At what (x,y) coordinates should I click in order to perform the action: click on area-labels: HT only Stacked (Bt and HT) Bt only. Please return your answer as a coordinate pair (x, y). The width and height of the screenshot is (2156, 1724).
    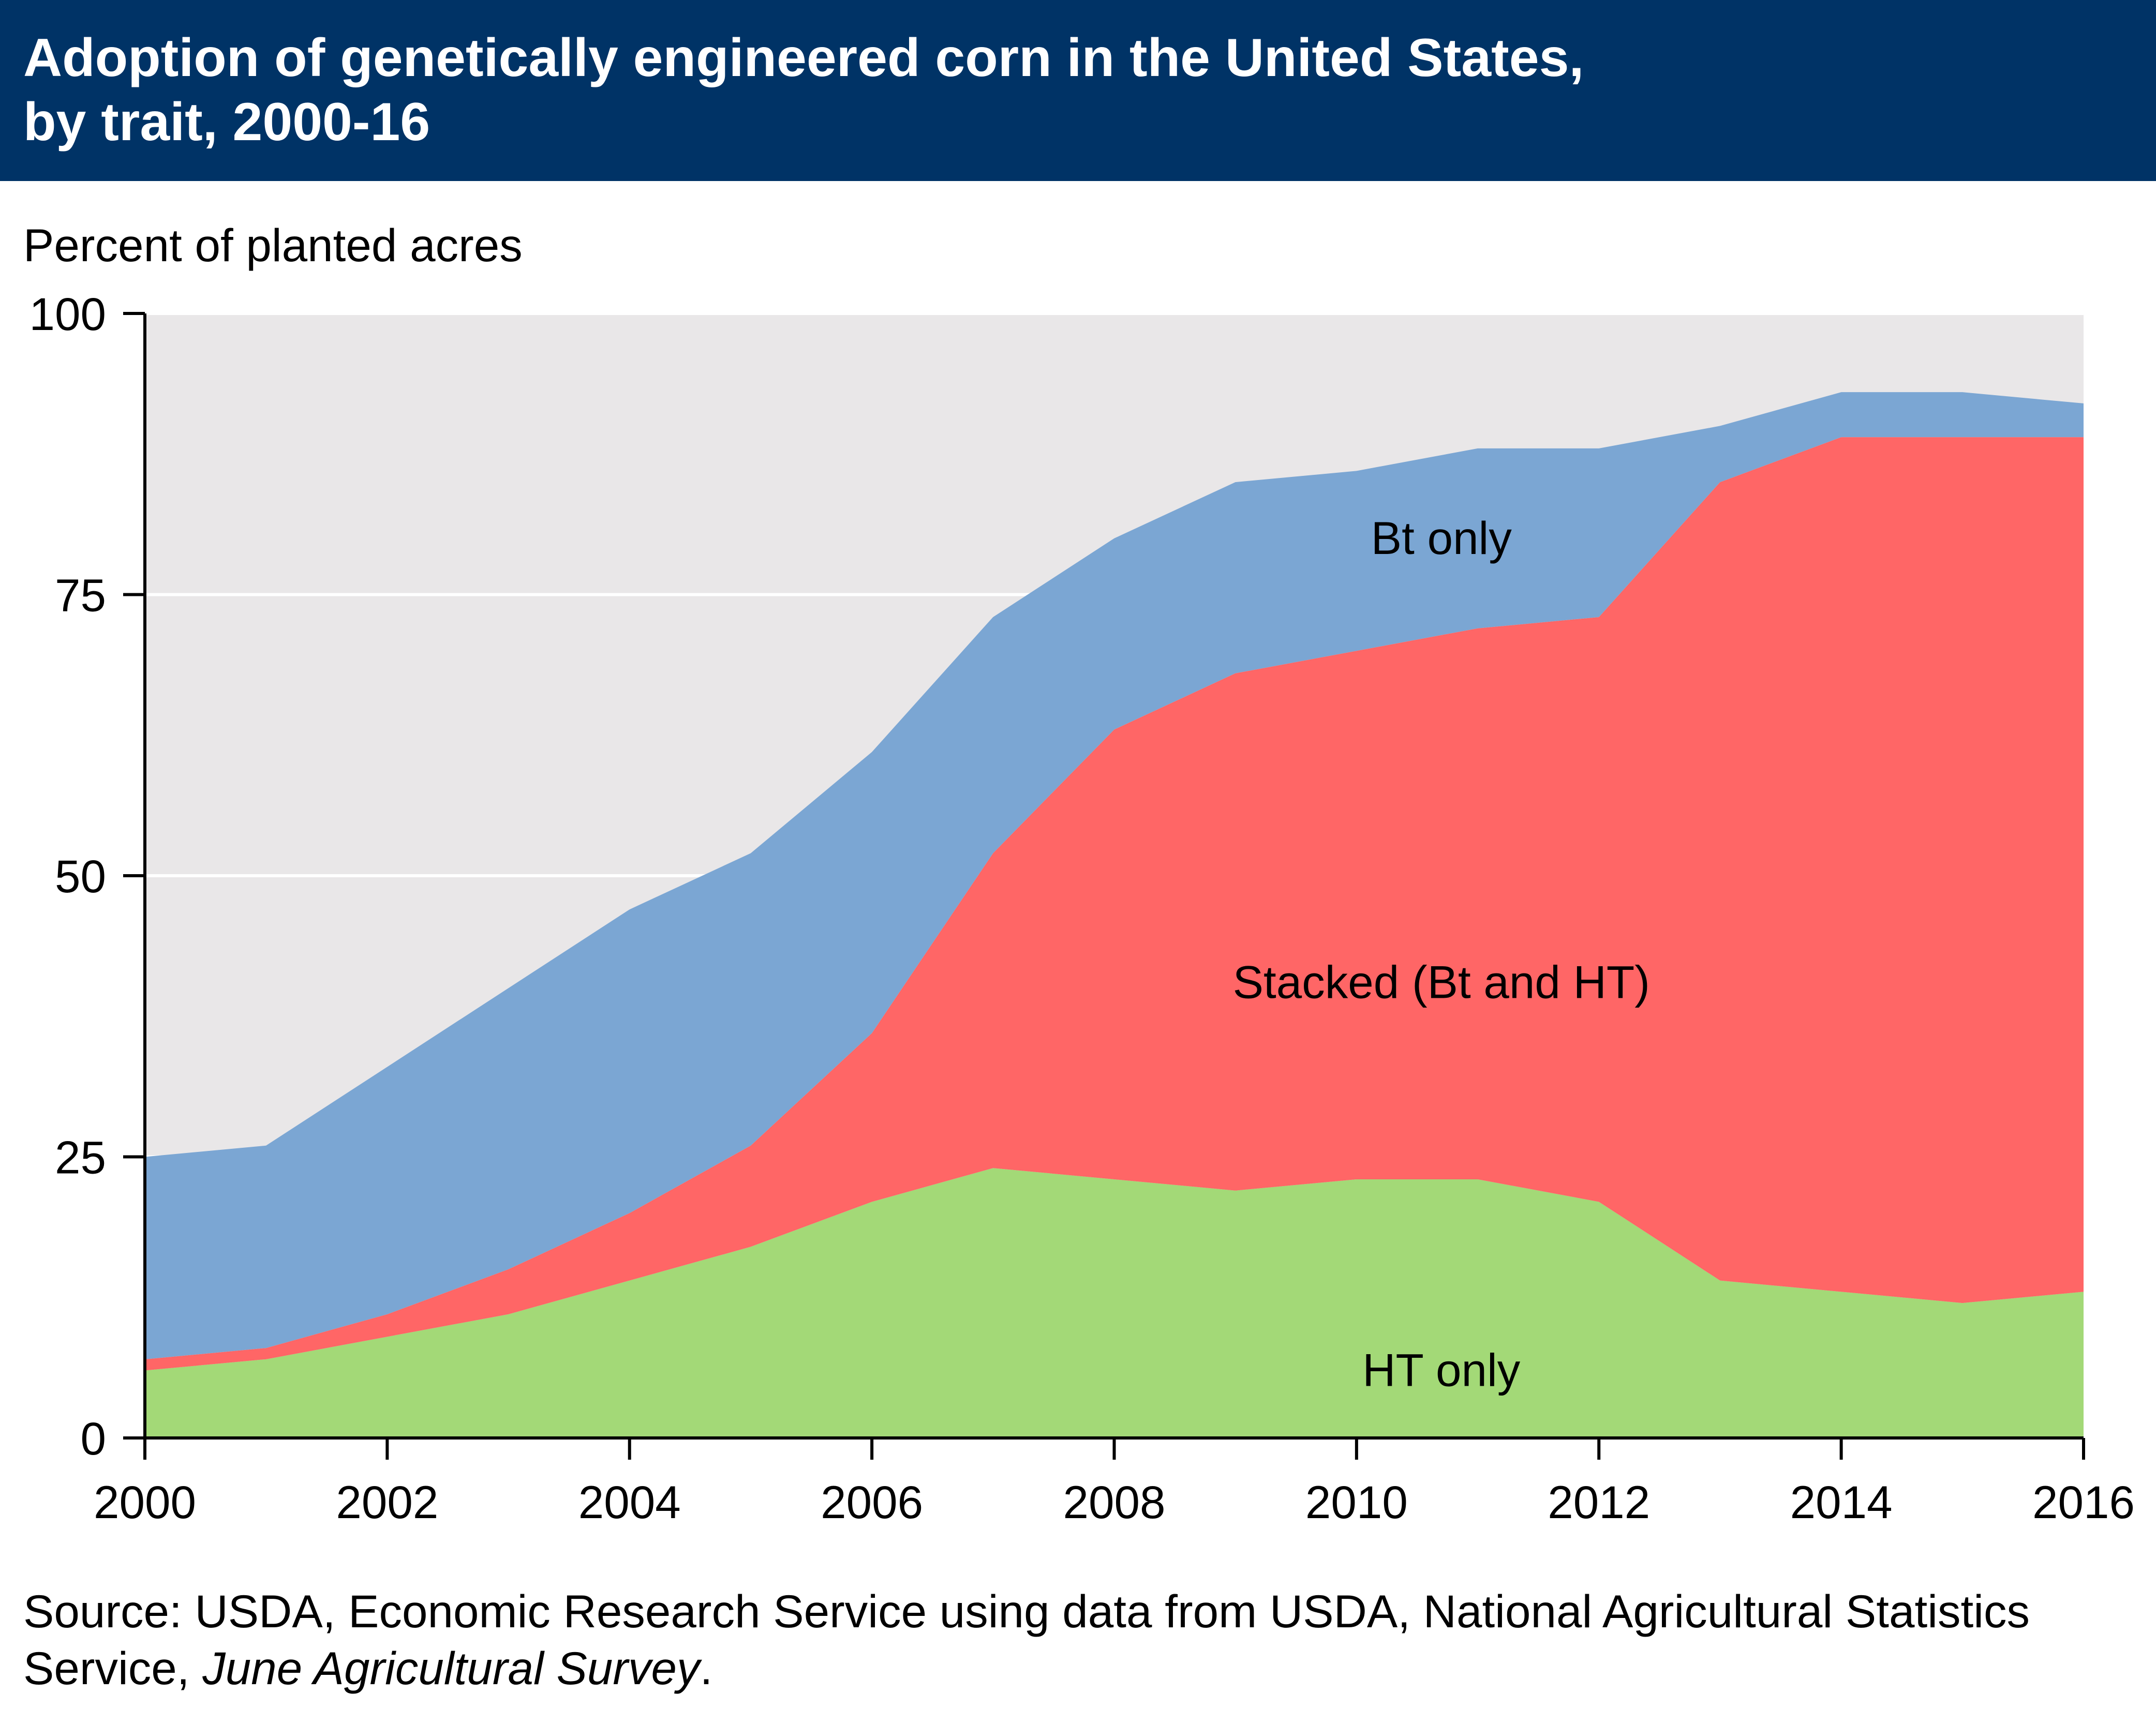
    Looking at the image, I should click on (1441, 954).